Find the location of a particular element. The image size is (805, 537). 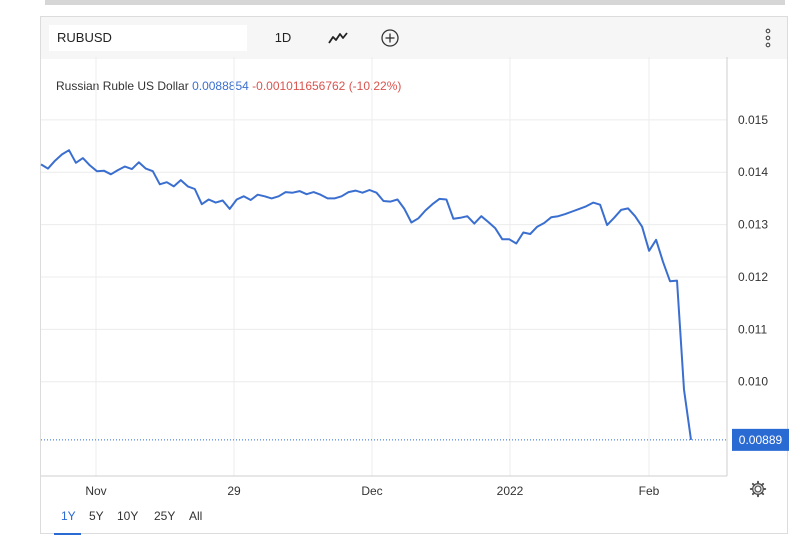

more-options-button is located at coordinates (768, 38).